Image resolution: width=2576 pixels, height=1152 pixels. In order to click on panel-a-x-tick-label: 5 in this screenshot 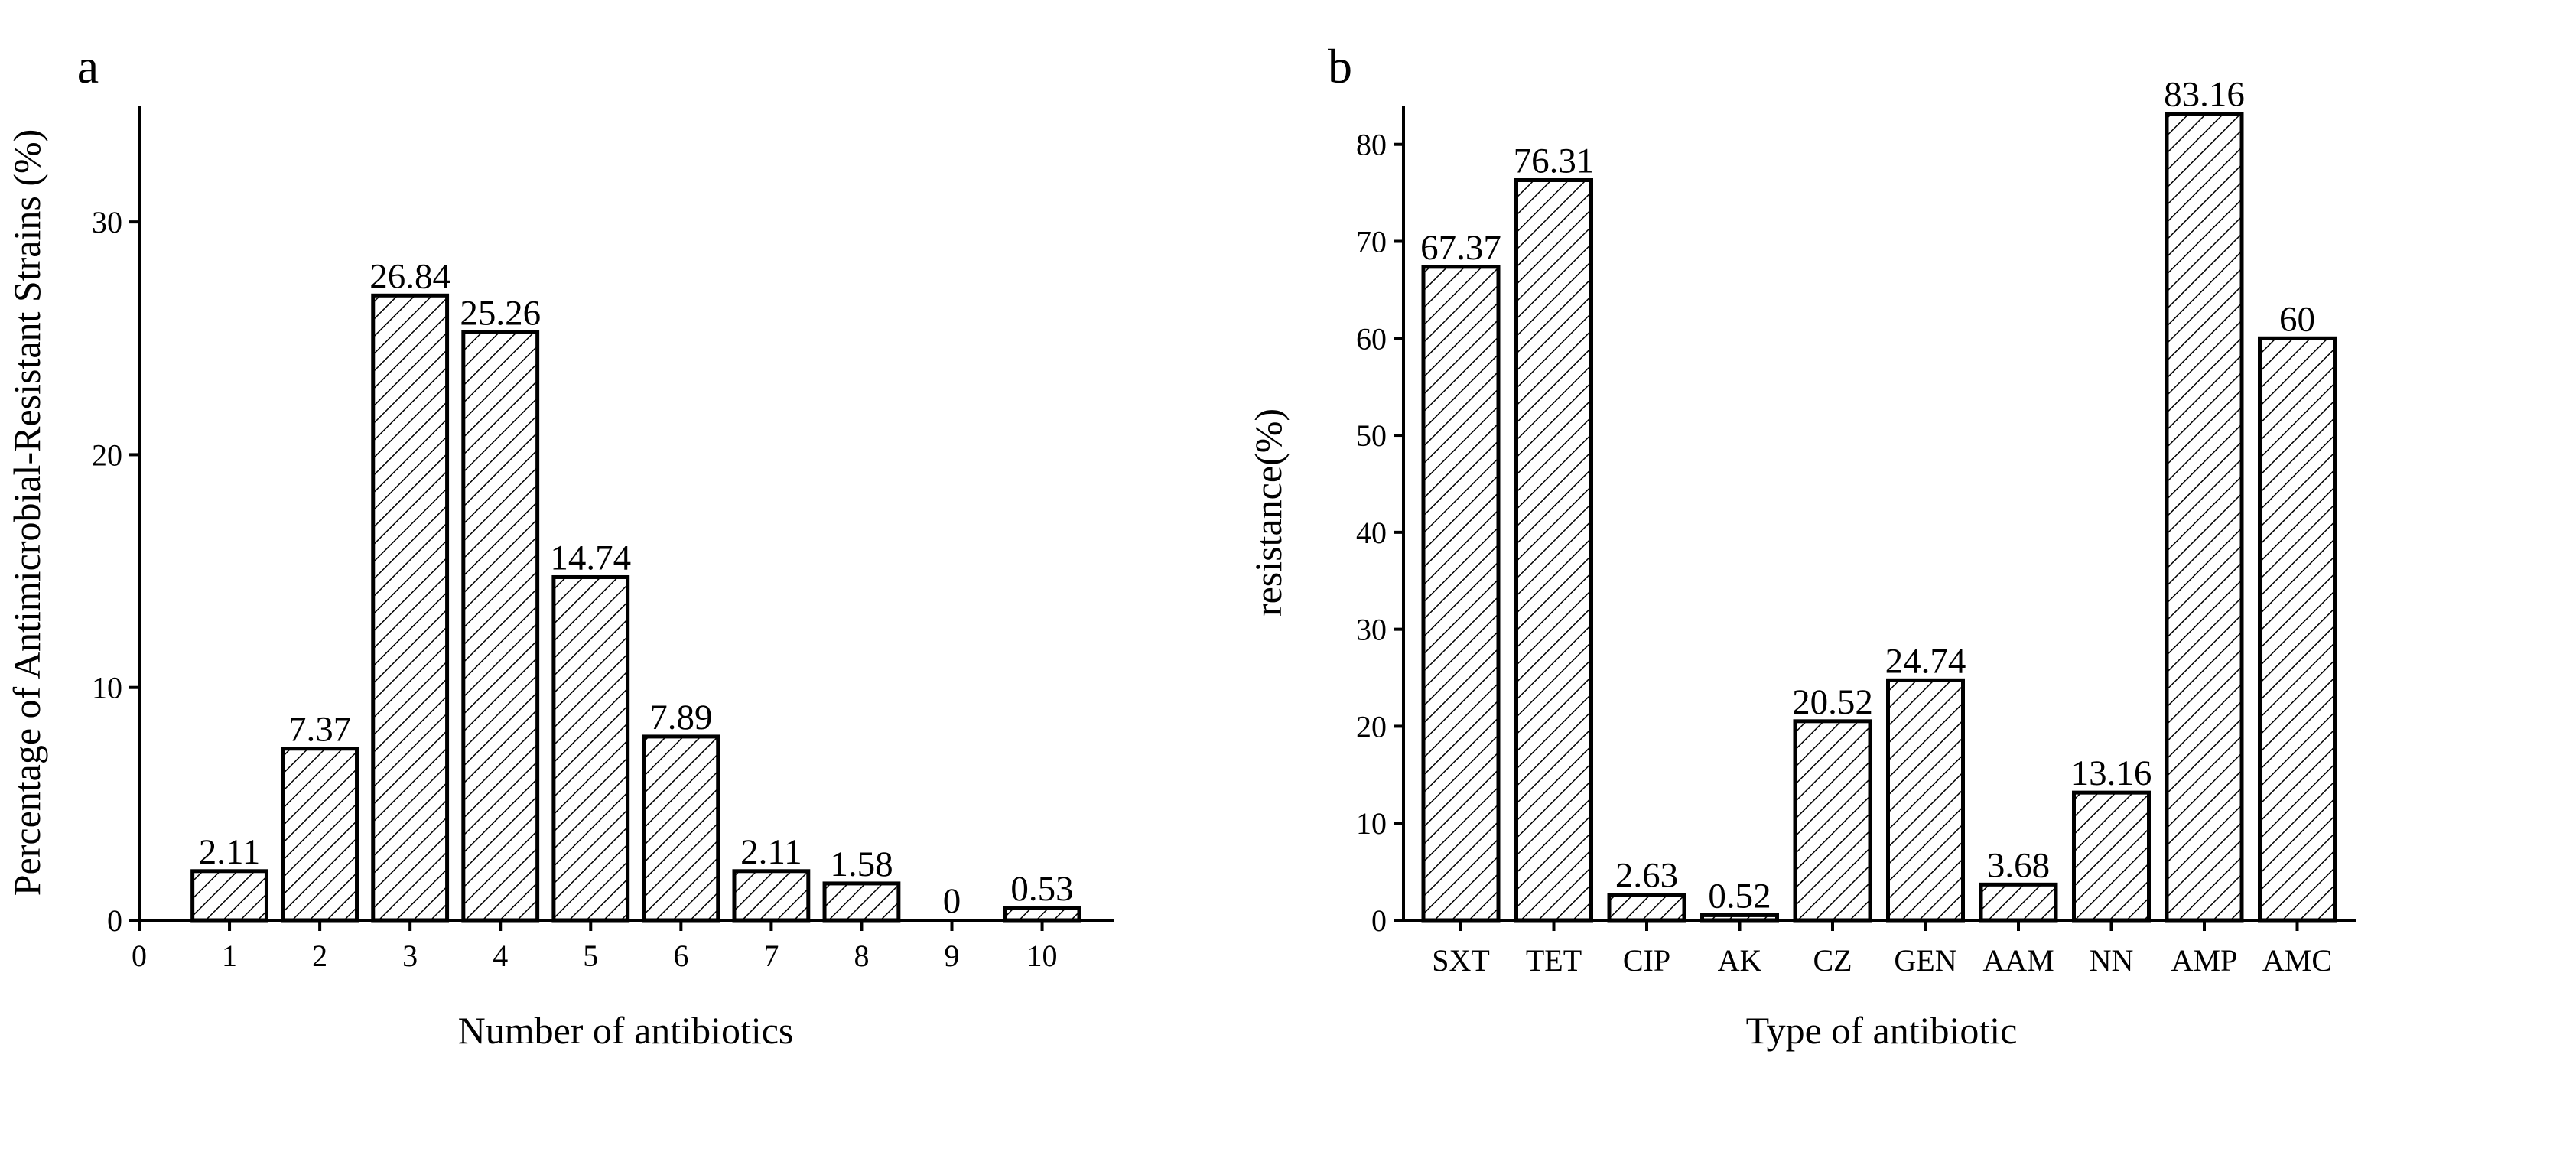, I will do `click(590, 956)`.